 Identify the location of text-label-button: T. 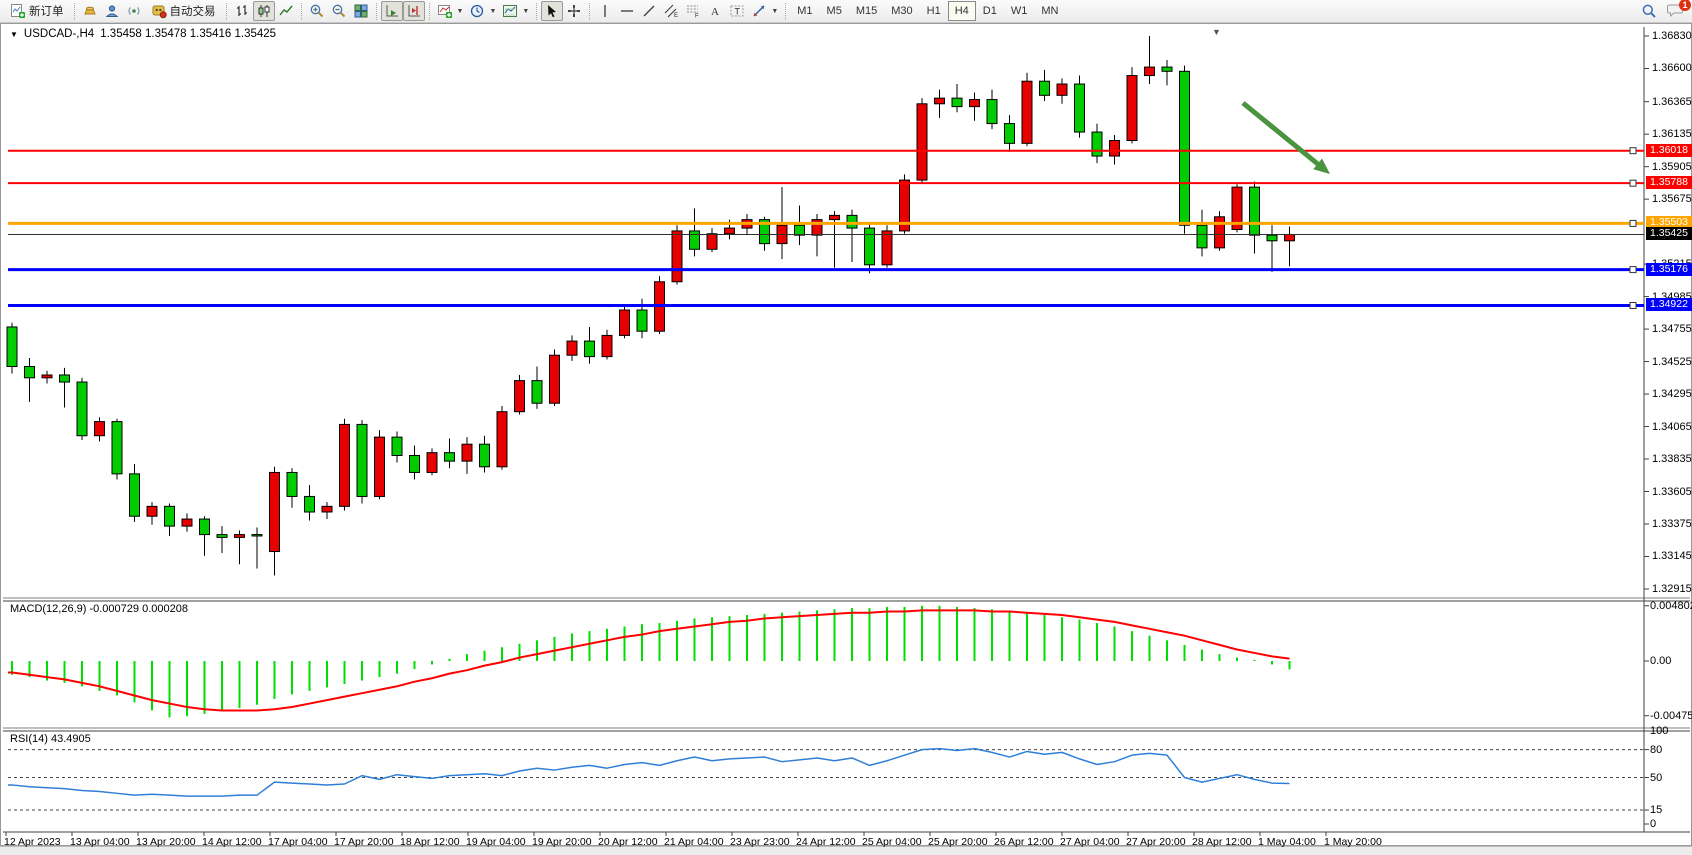
(737, 11).